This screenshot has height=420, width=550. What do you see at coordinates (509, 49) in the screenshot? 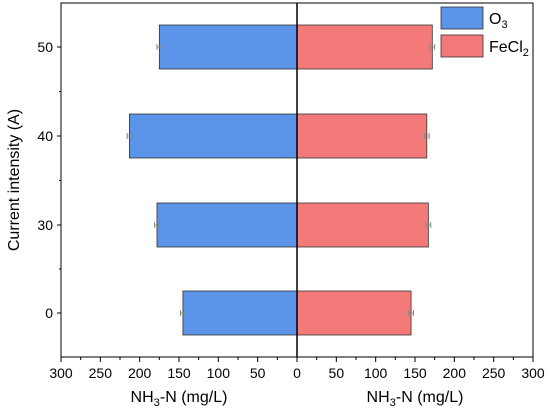
I see `legend-label-fecl2: FeCl2` at bounding box center [509, 49].